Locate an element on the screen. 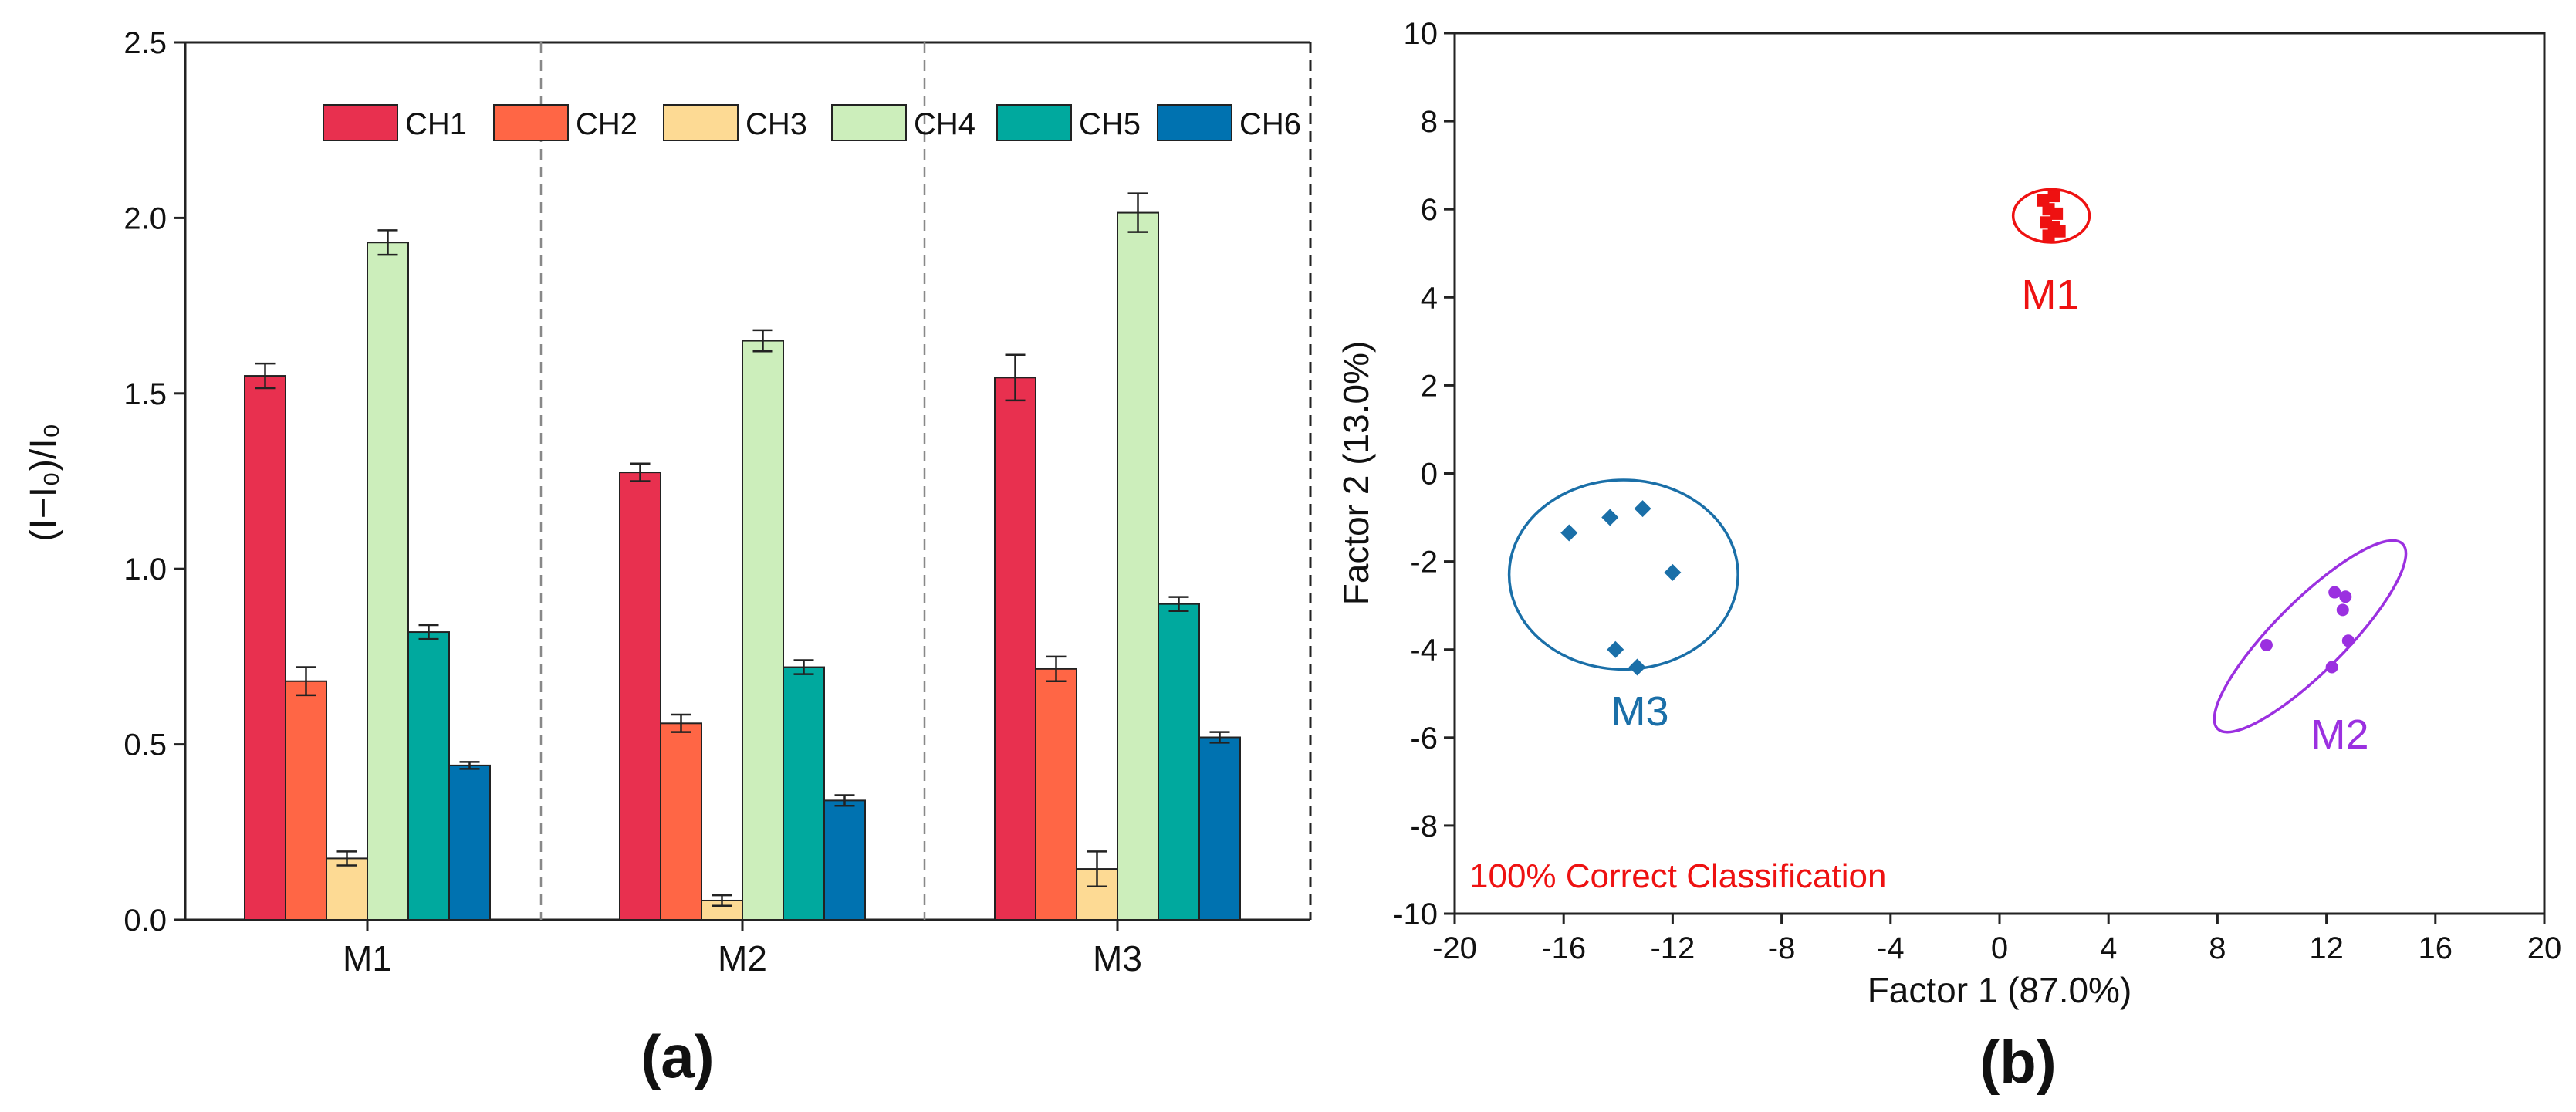  y-tick-label: 6 is located at coordinates (1429, 210).